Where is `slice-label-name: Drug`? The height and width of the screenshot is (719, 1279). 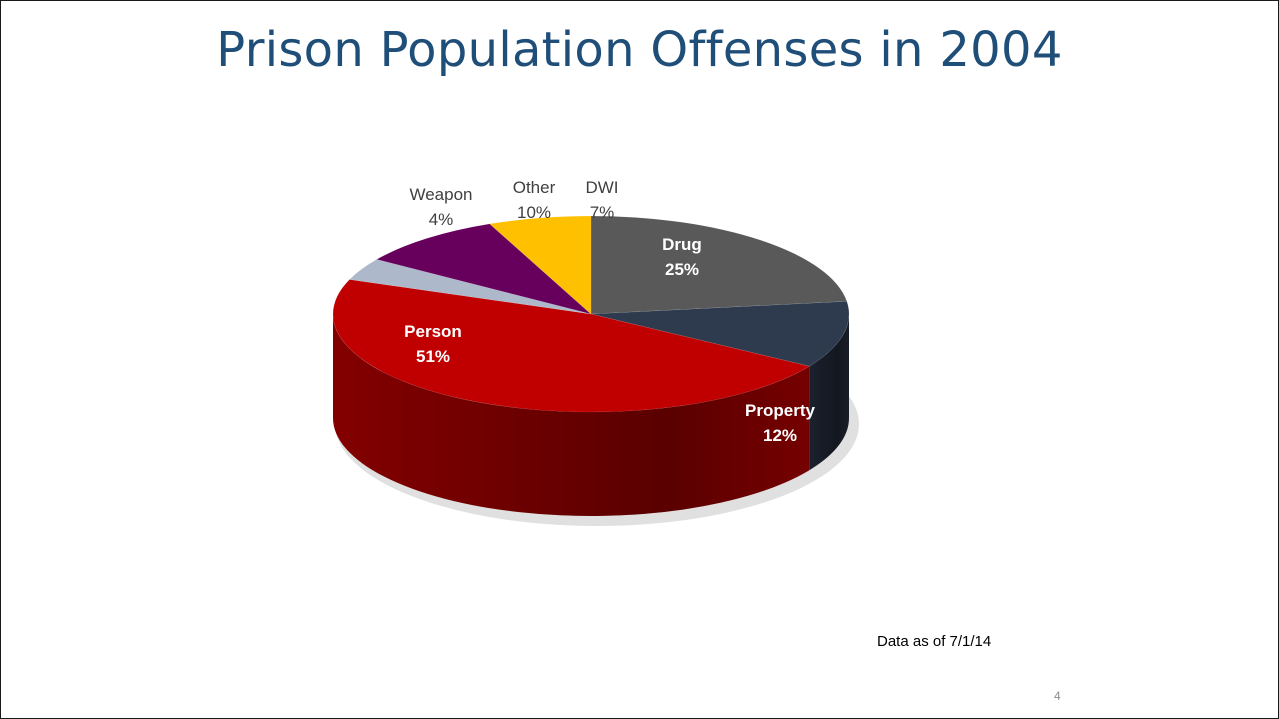
slice-label-name: Drug is located at coordinates (682, 244).